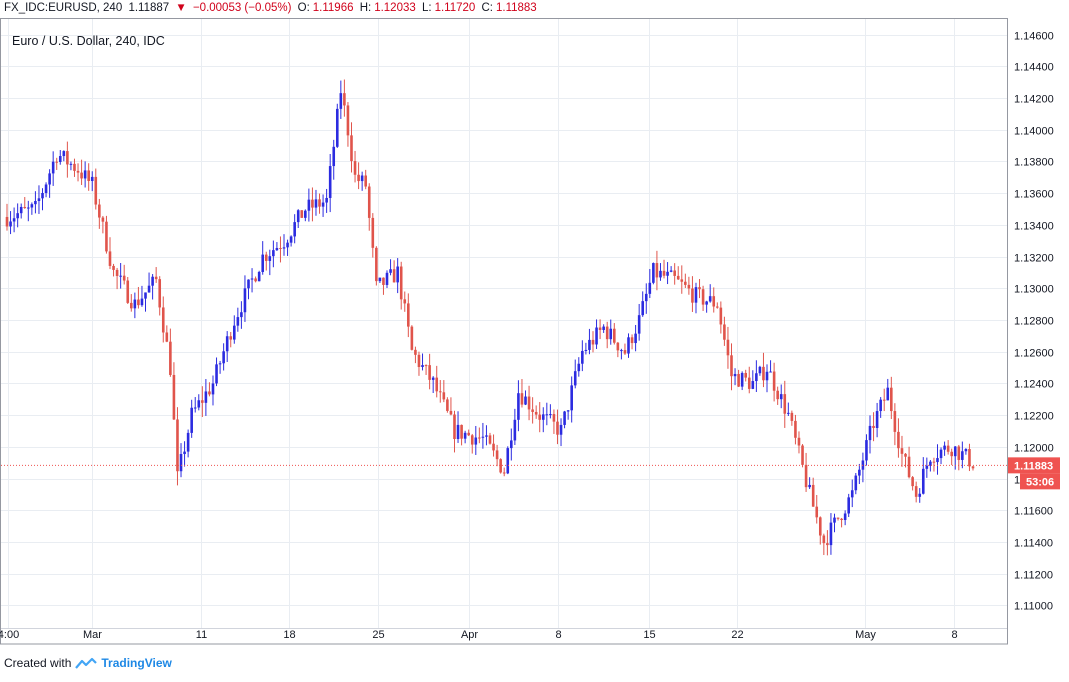  What do you see at coordinates (954, 635) in the screenshot?
I see `x-tick-label: 8` at bounding box center [954, 635].